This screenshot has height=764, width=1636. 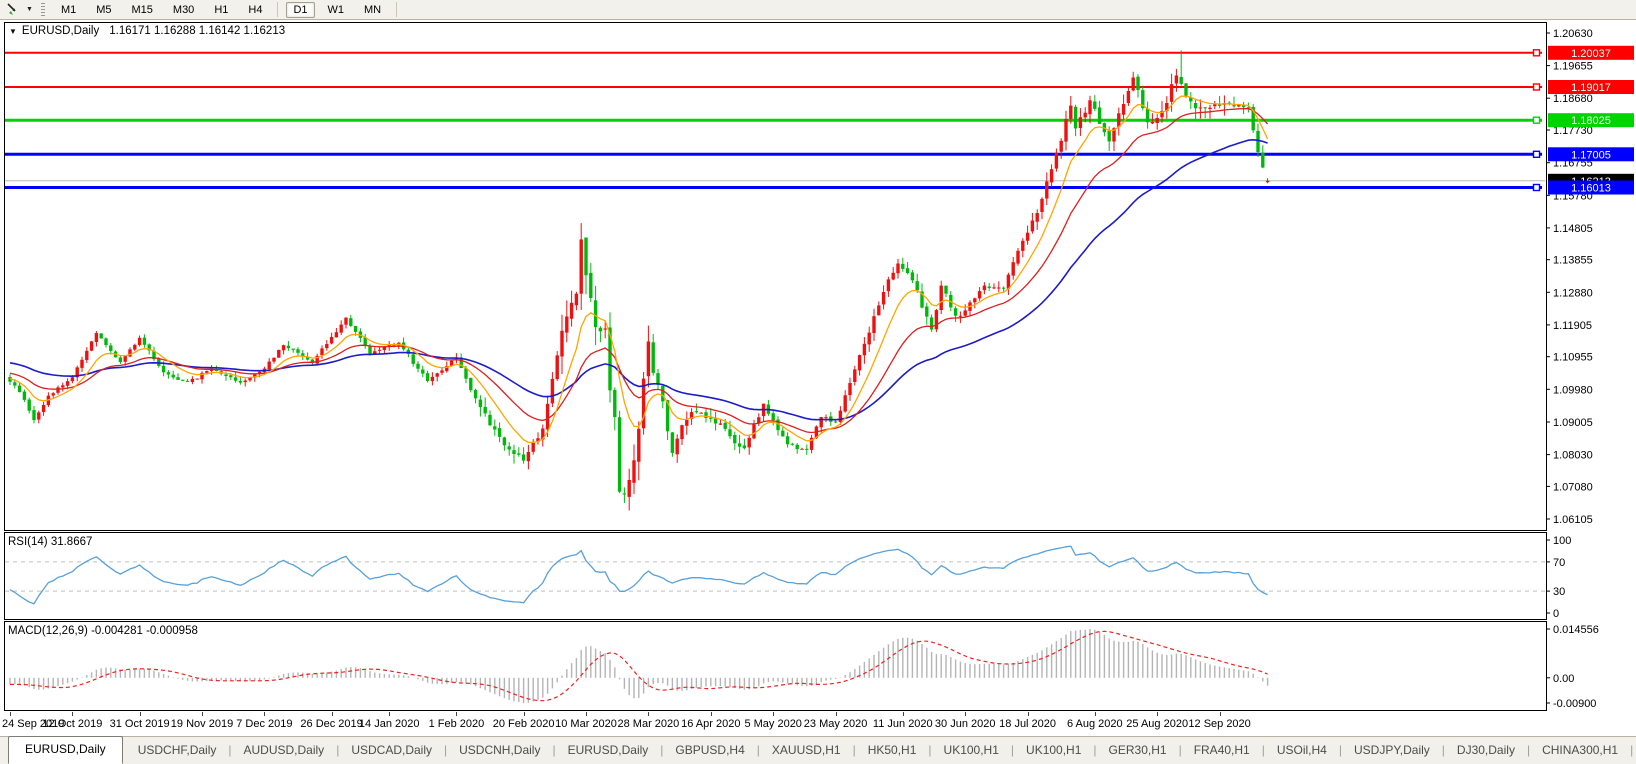 I want to click on chart-tab-xauusd-h1: XAUUSD,H1, so click(x=806, y=750).